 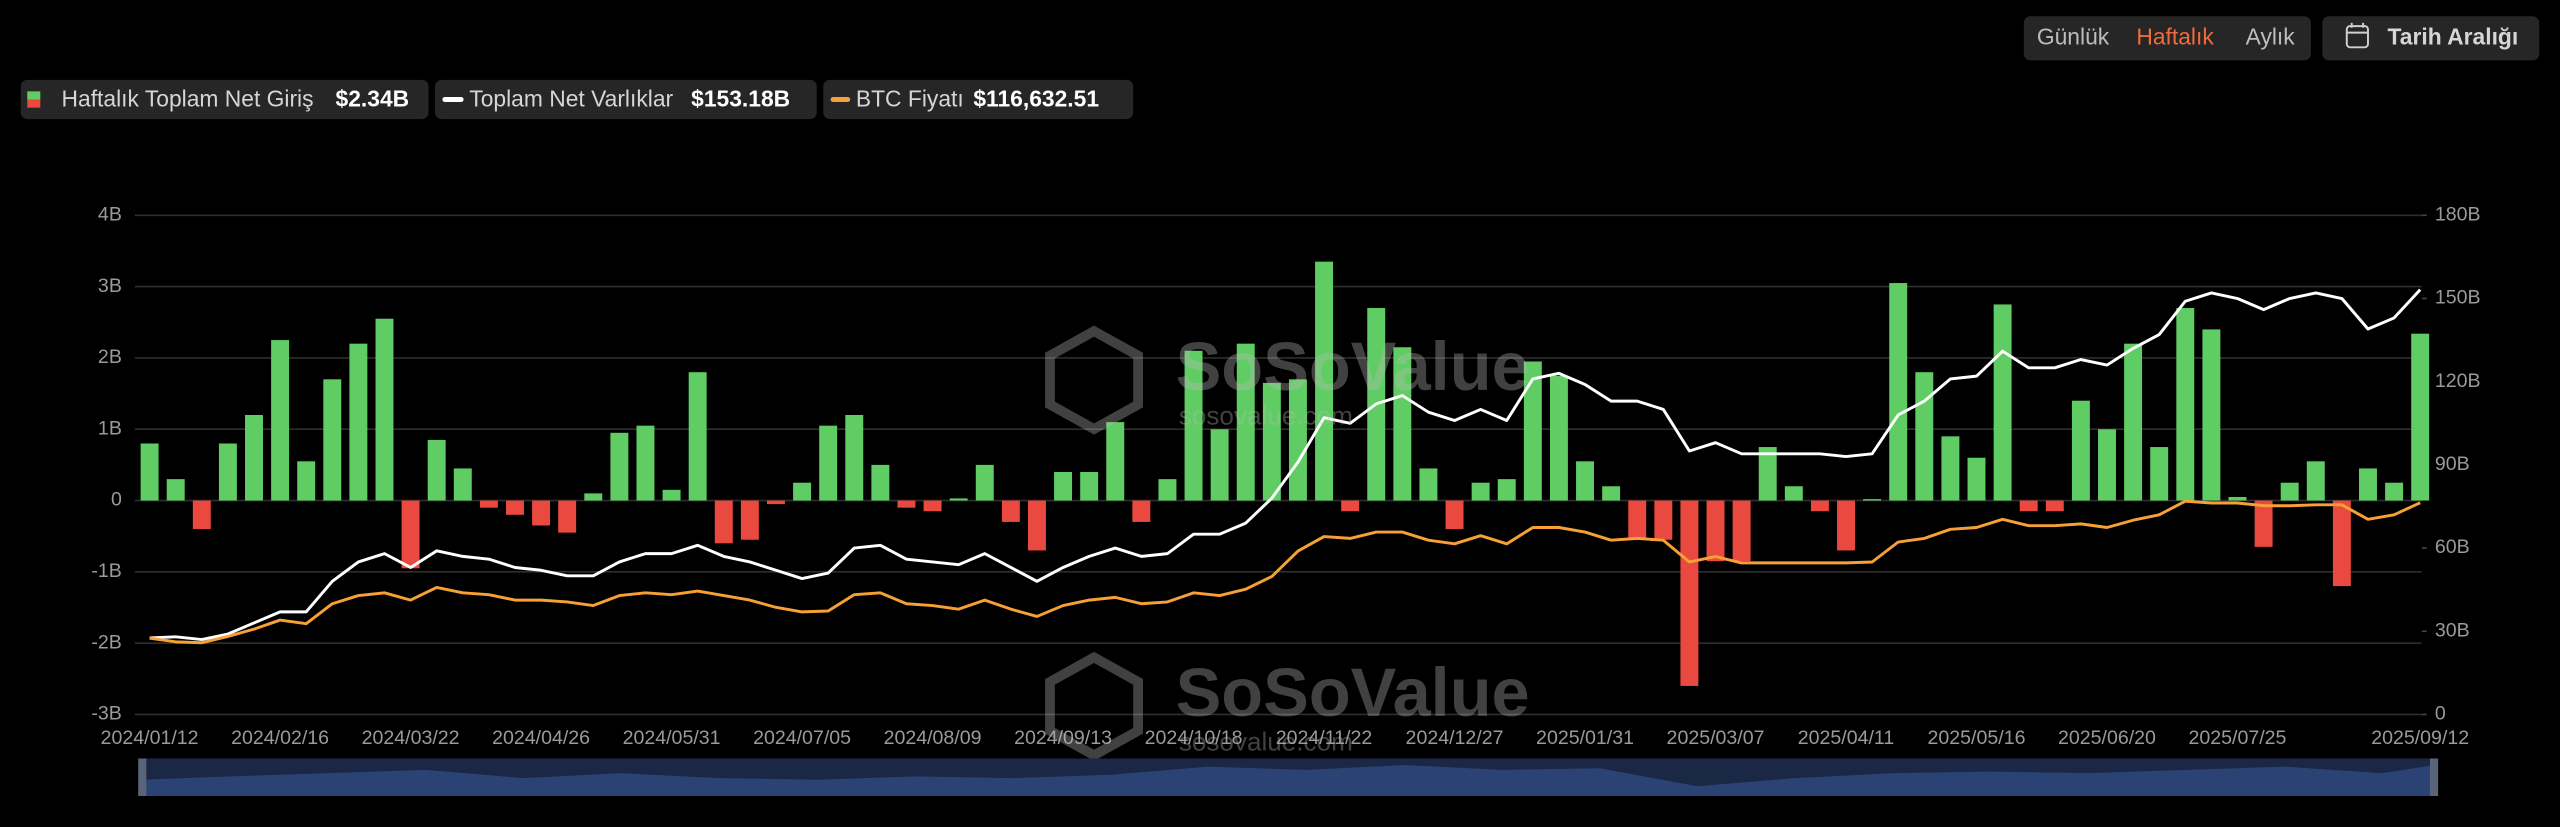 What do you see at coordinates (2073, 36) in the screenshot?
I see `period-daily: Günlük` at bounding box center [2073, 36].